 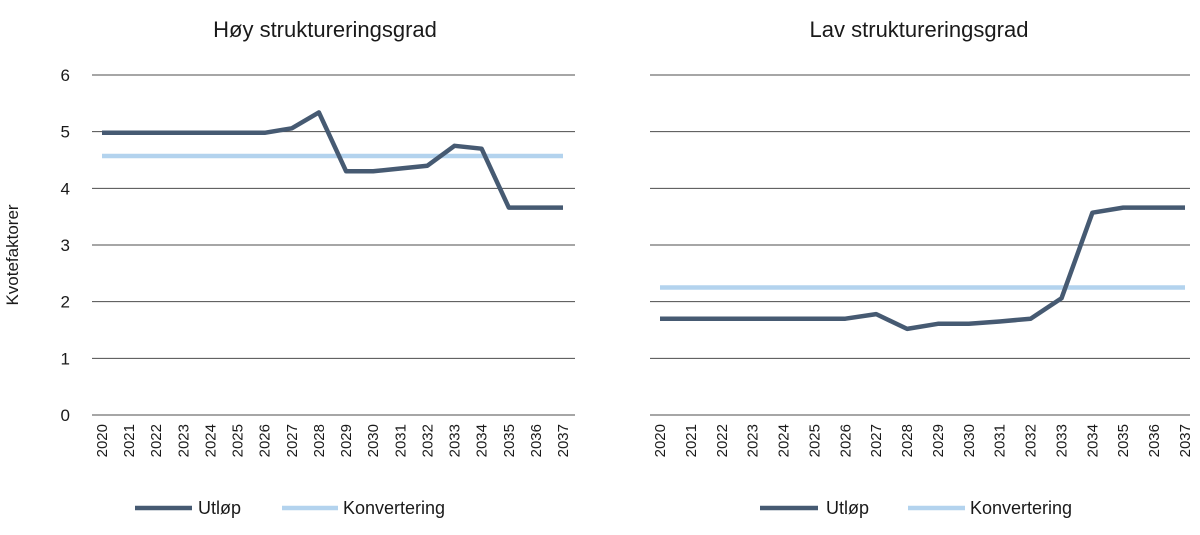 What do you see at coordinates (65, 188) in the screenshot?
I see `y-tick-label: 4` at bounding box center [65, 188].